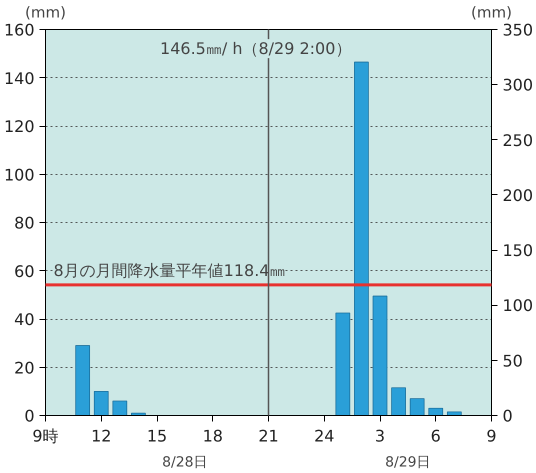 The height and width of the screenshot is (473, 536). What do you see at coordinates (19, 126) in the screenshot?
I see `y-tick-label: 120` at bounding box center [19, 126].